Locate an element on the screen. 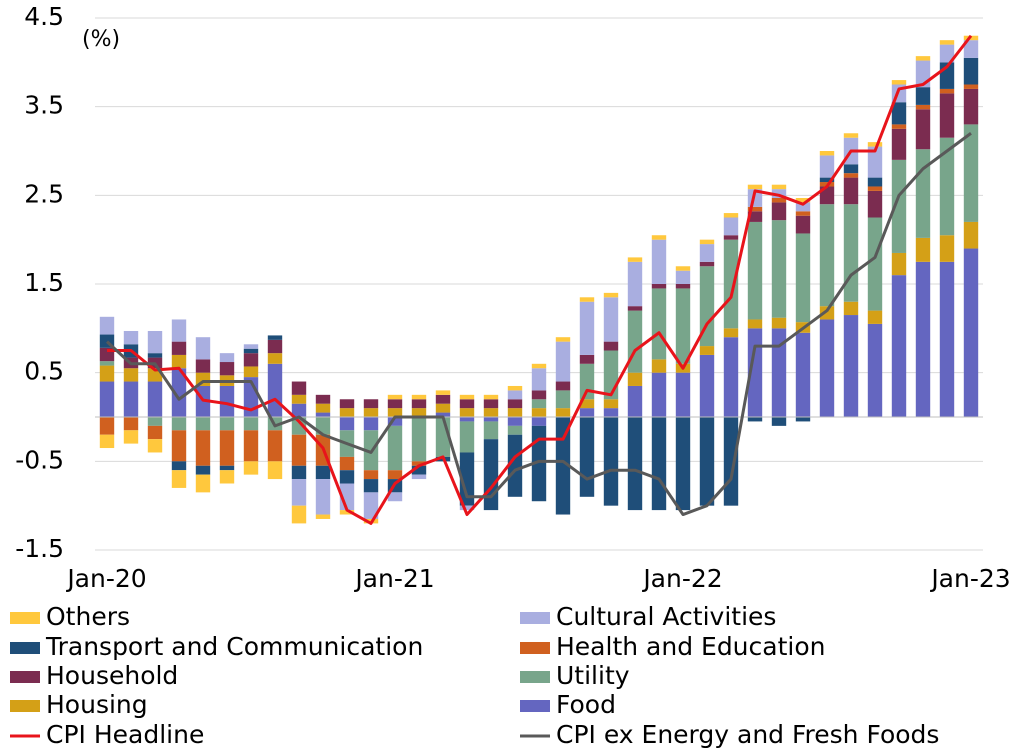  x-tick-label: Jan-20 is located at coordinates (105, 578).